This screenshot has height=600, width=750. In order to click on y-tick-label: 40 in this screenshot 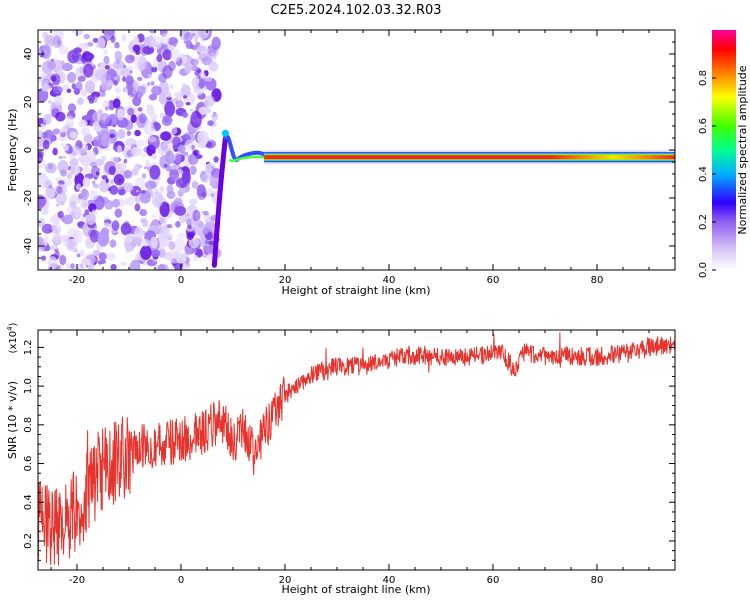, I will do `click(28, 54)`.